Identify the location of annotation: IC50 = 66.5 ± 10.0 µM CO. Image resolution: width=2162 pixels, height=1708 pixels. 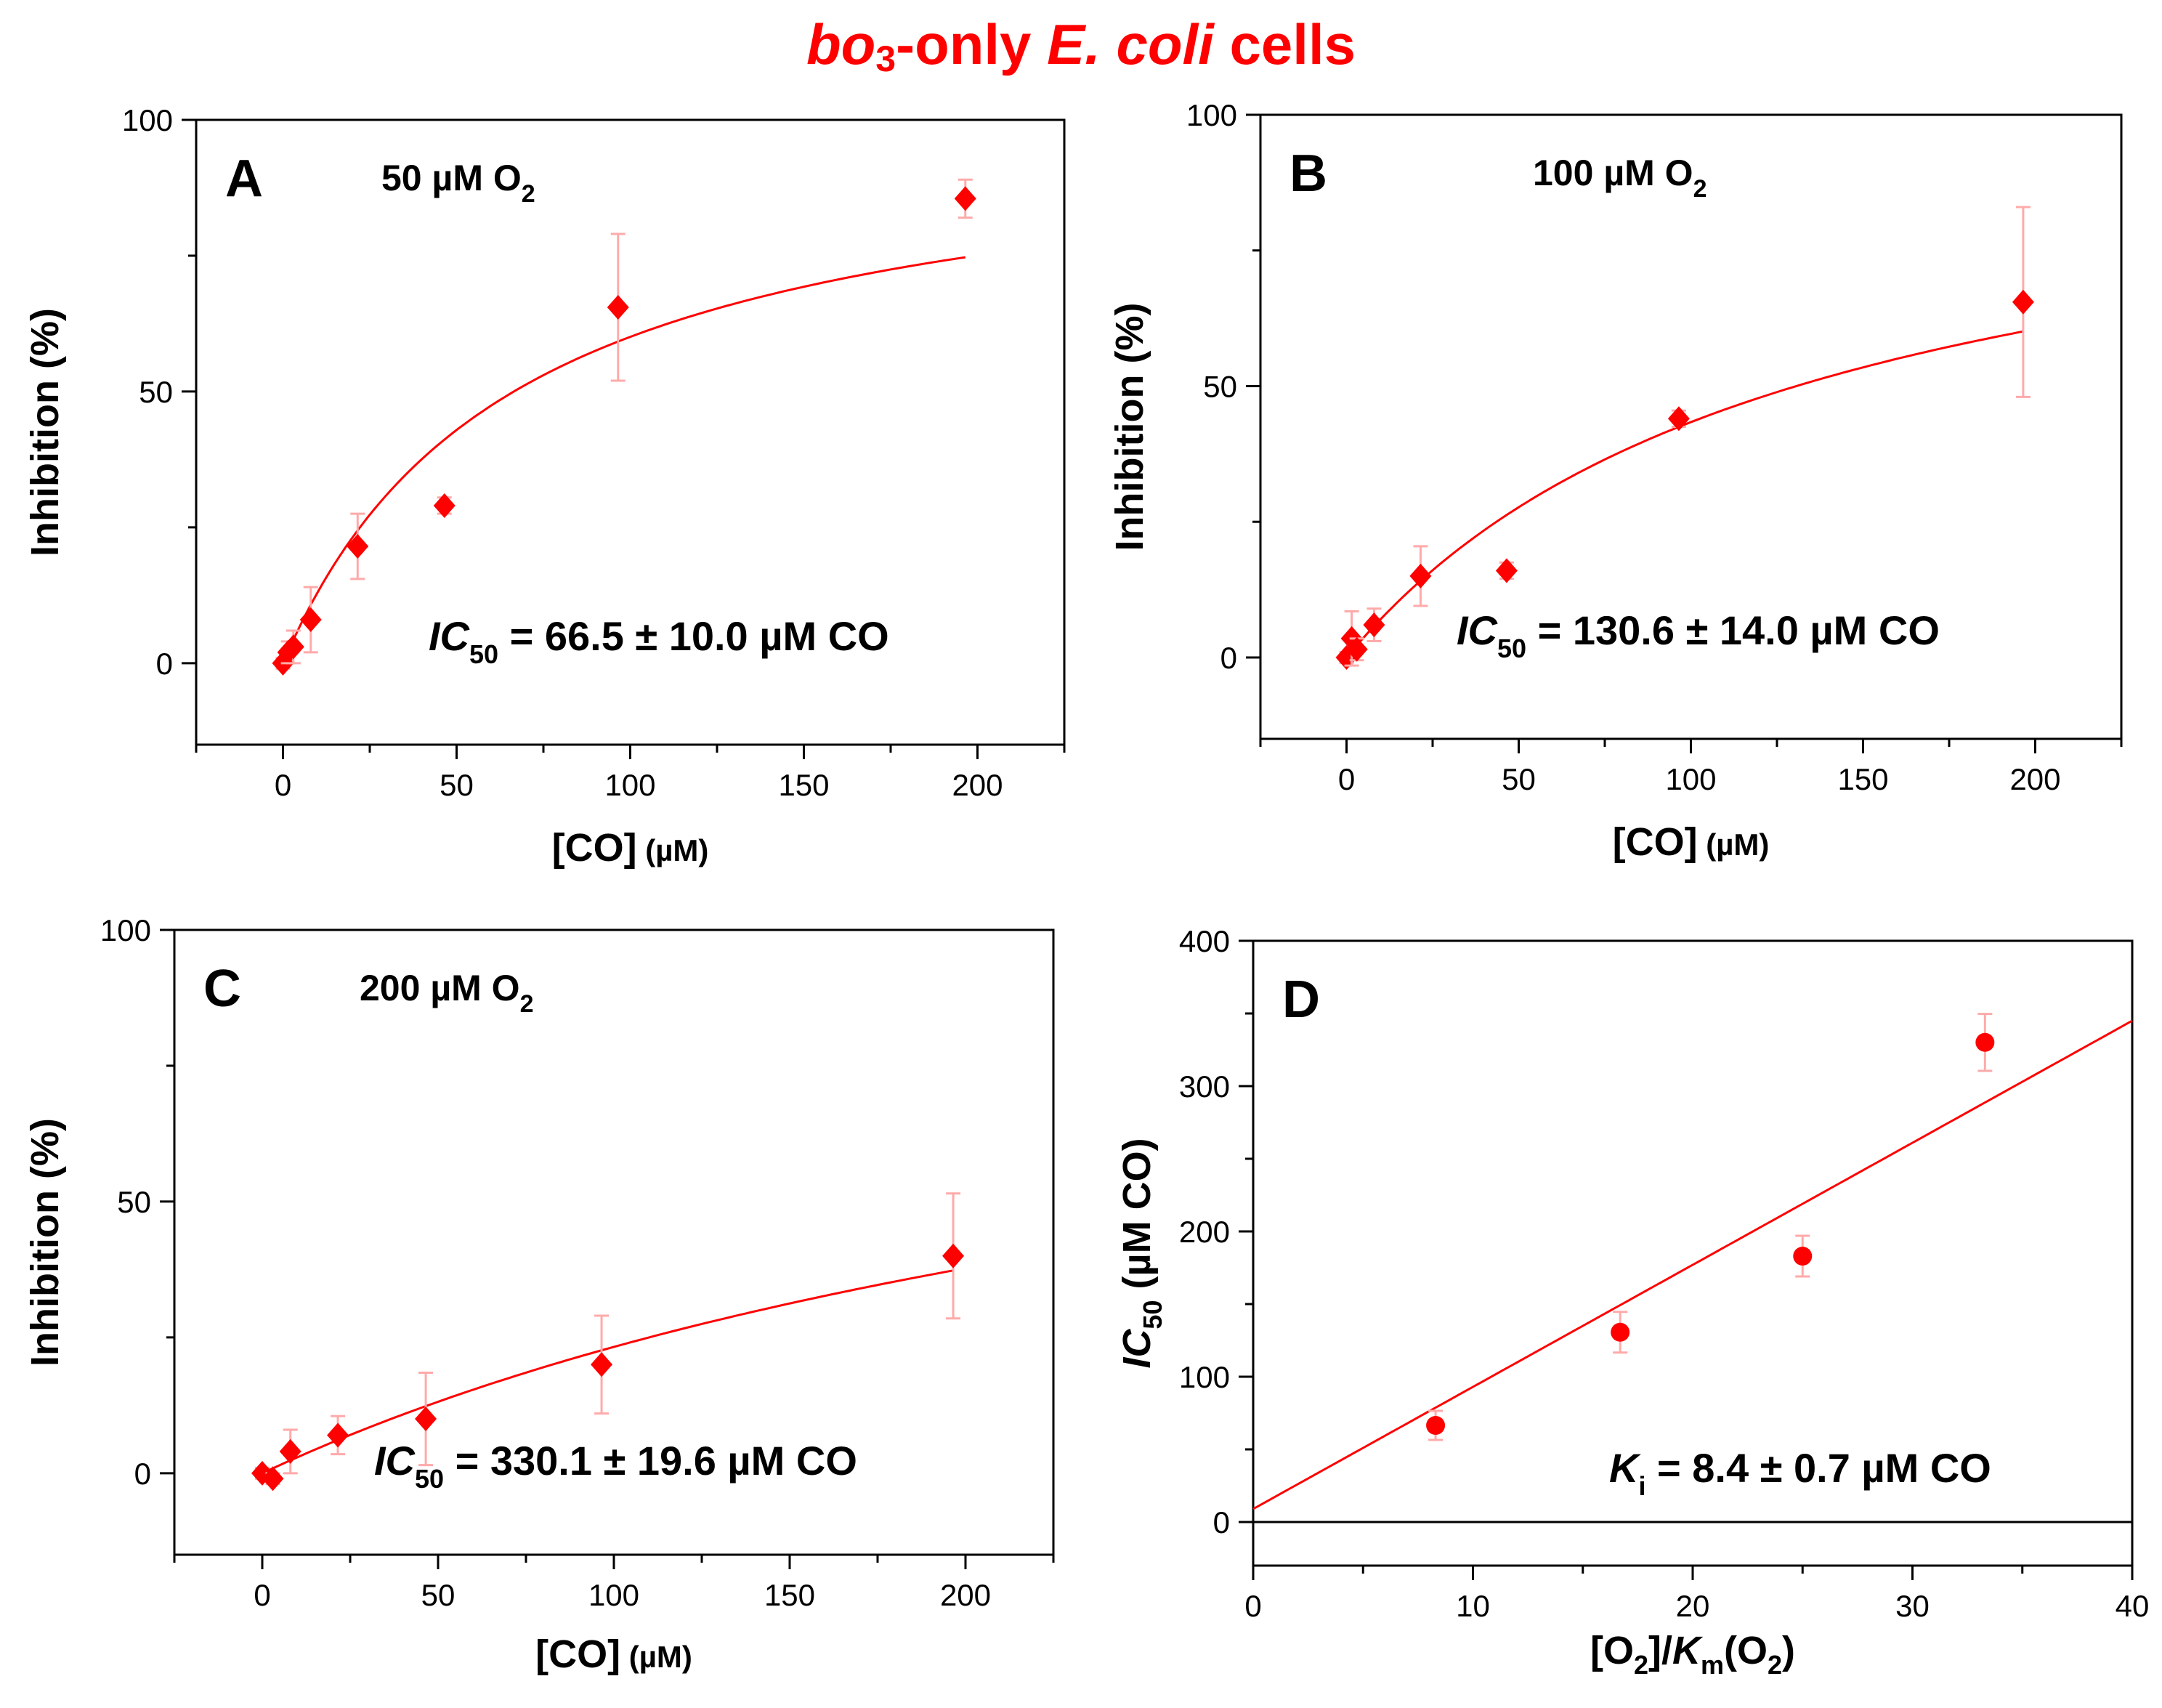
(659, 641).